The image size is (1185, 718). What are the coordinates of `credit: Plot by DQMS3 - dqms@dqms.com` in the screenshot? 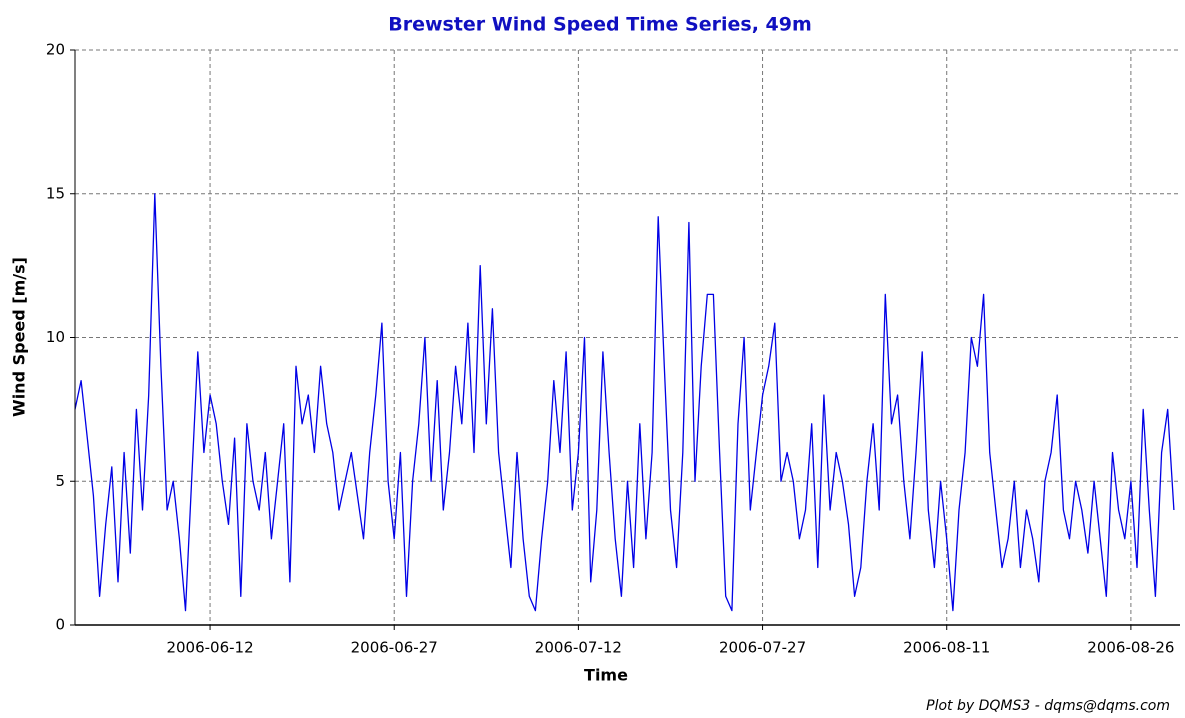 It's located at (1048, 706).